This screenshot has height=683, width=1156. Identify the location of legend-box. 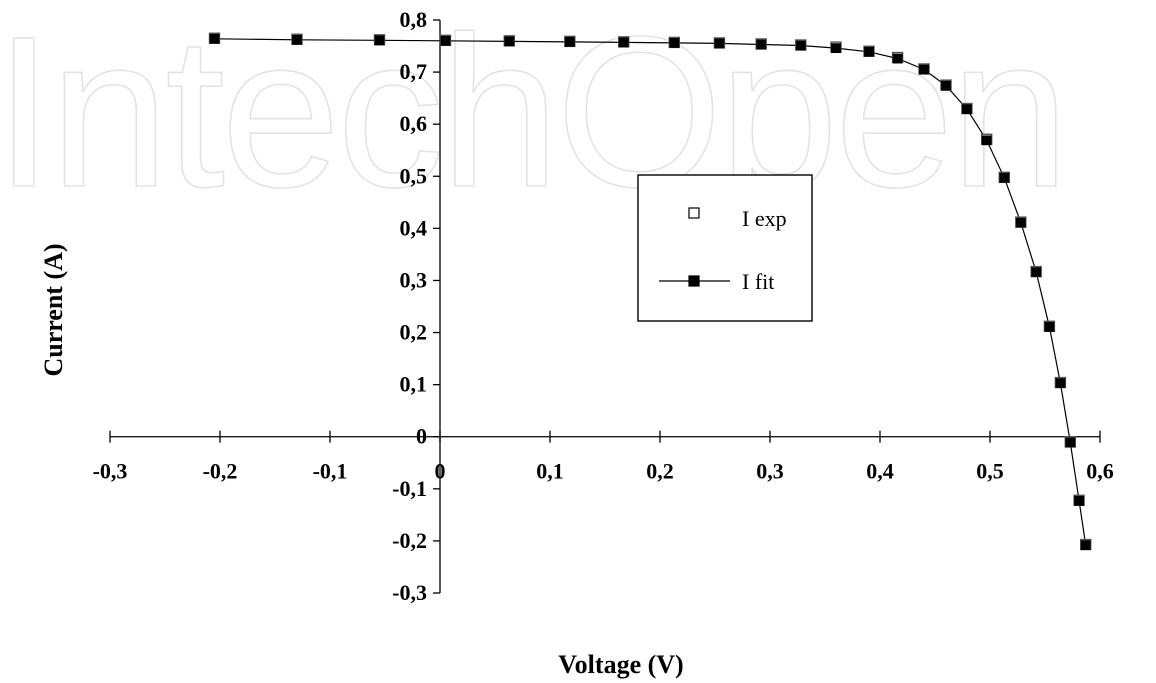
(725, 248).